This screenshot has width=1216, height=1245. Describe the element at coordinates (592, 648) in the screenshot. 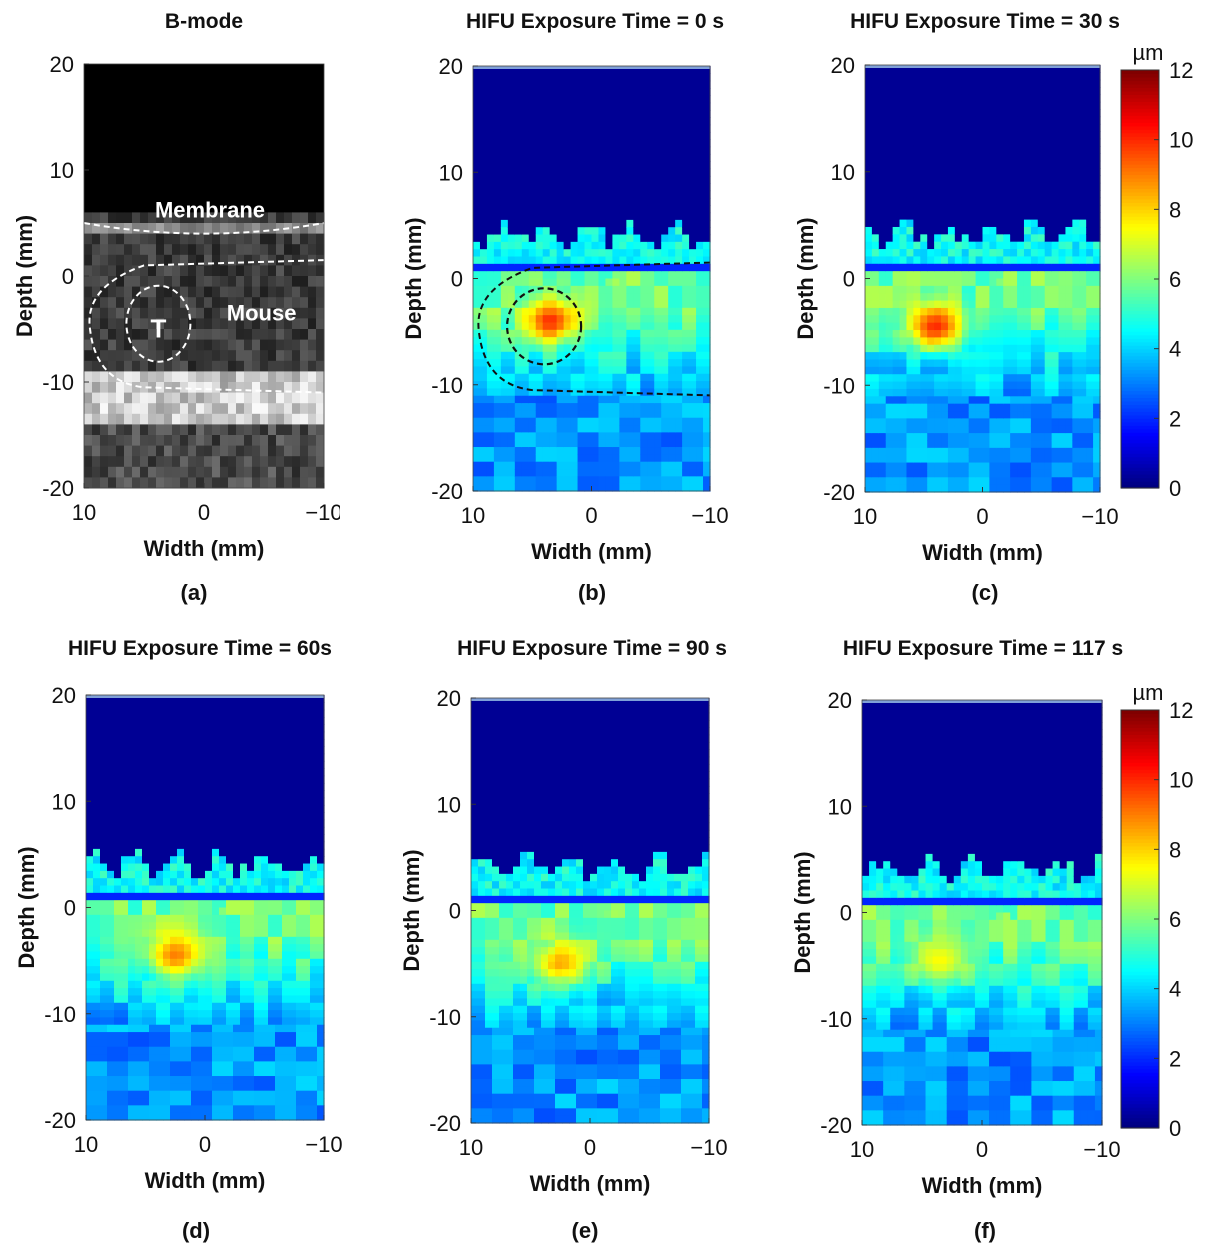

I see `panel-title-e: HIFU Exposure Time = 90 s` at that location.